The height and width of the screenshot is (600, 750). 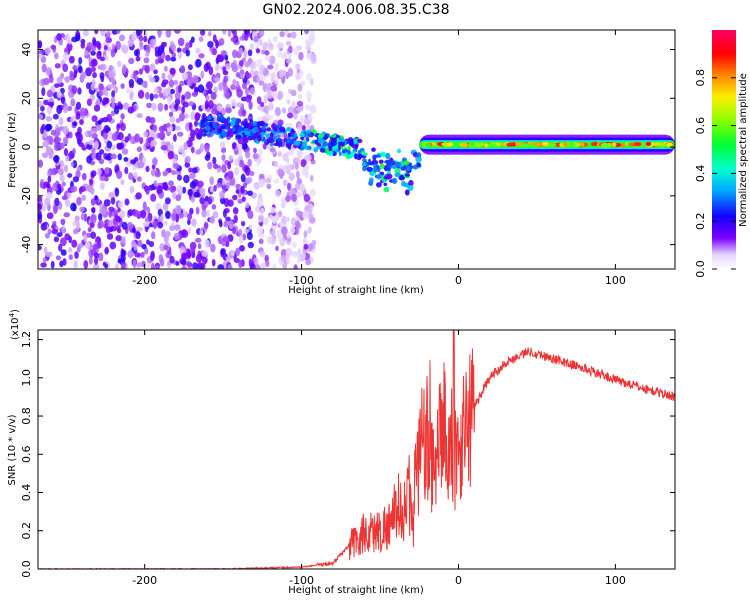 What do you see at coordinates (458, 280) in the screenshot?
I see `spectrogram-xtick-label: 0` at bounding box center [458, 280].